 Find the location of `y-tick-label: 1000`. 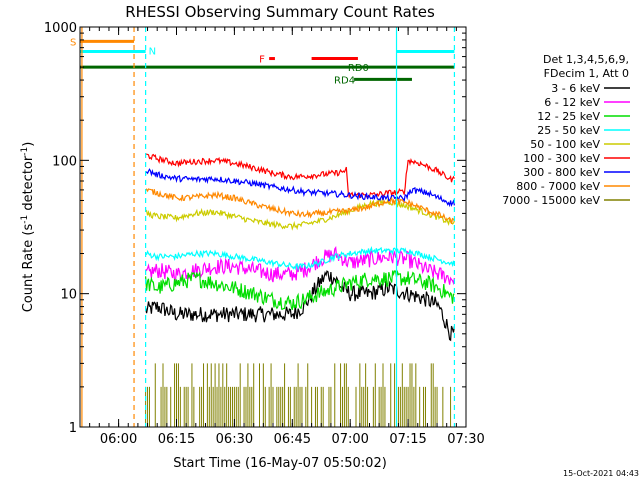

y-tick-label: 1000 is located at coordinates (60, 28).